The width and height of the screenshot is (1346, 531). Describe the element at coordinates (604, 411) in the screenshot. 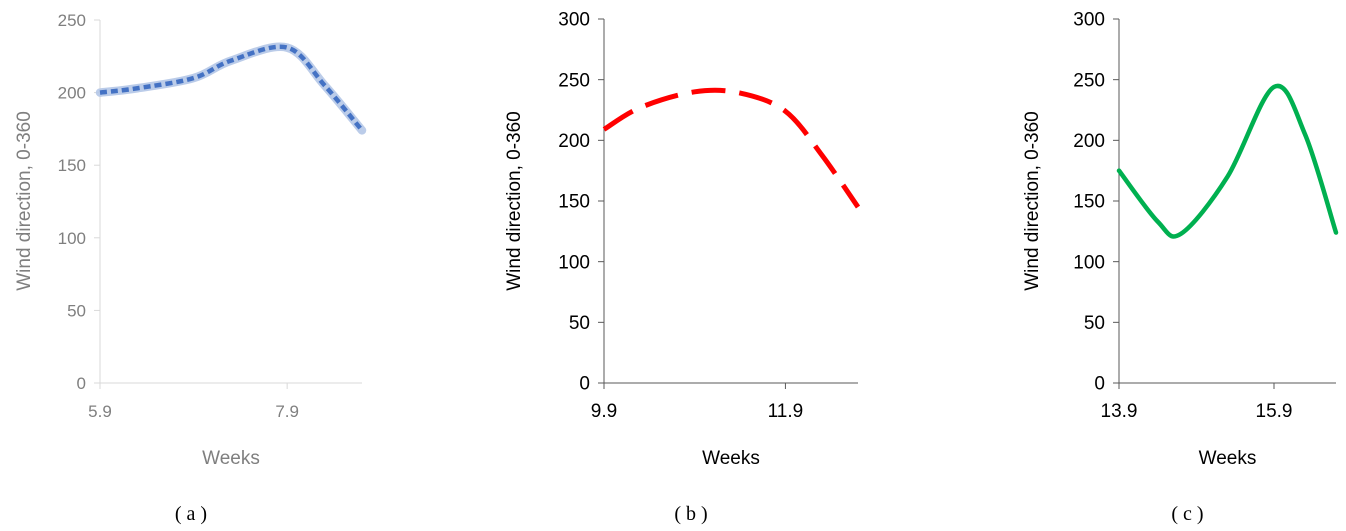

I see `x-tick-label: 9.9` at that location.